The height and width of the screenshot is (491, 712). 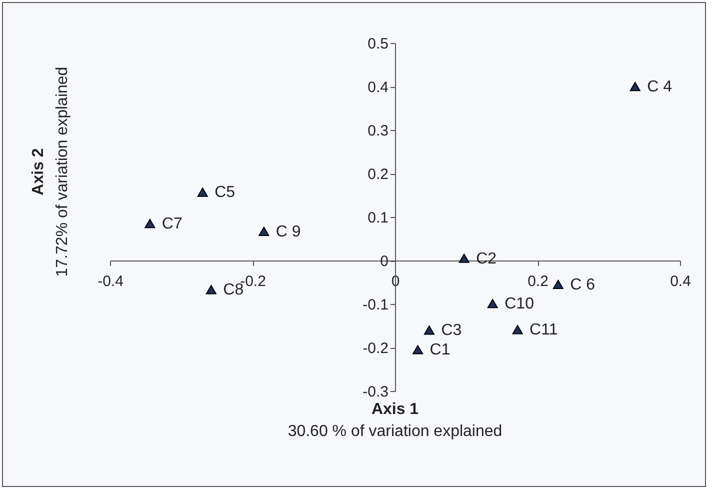 I want to click on y-tick-label: -0.1, so click(x=375, y=305).